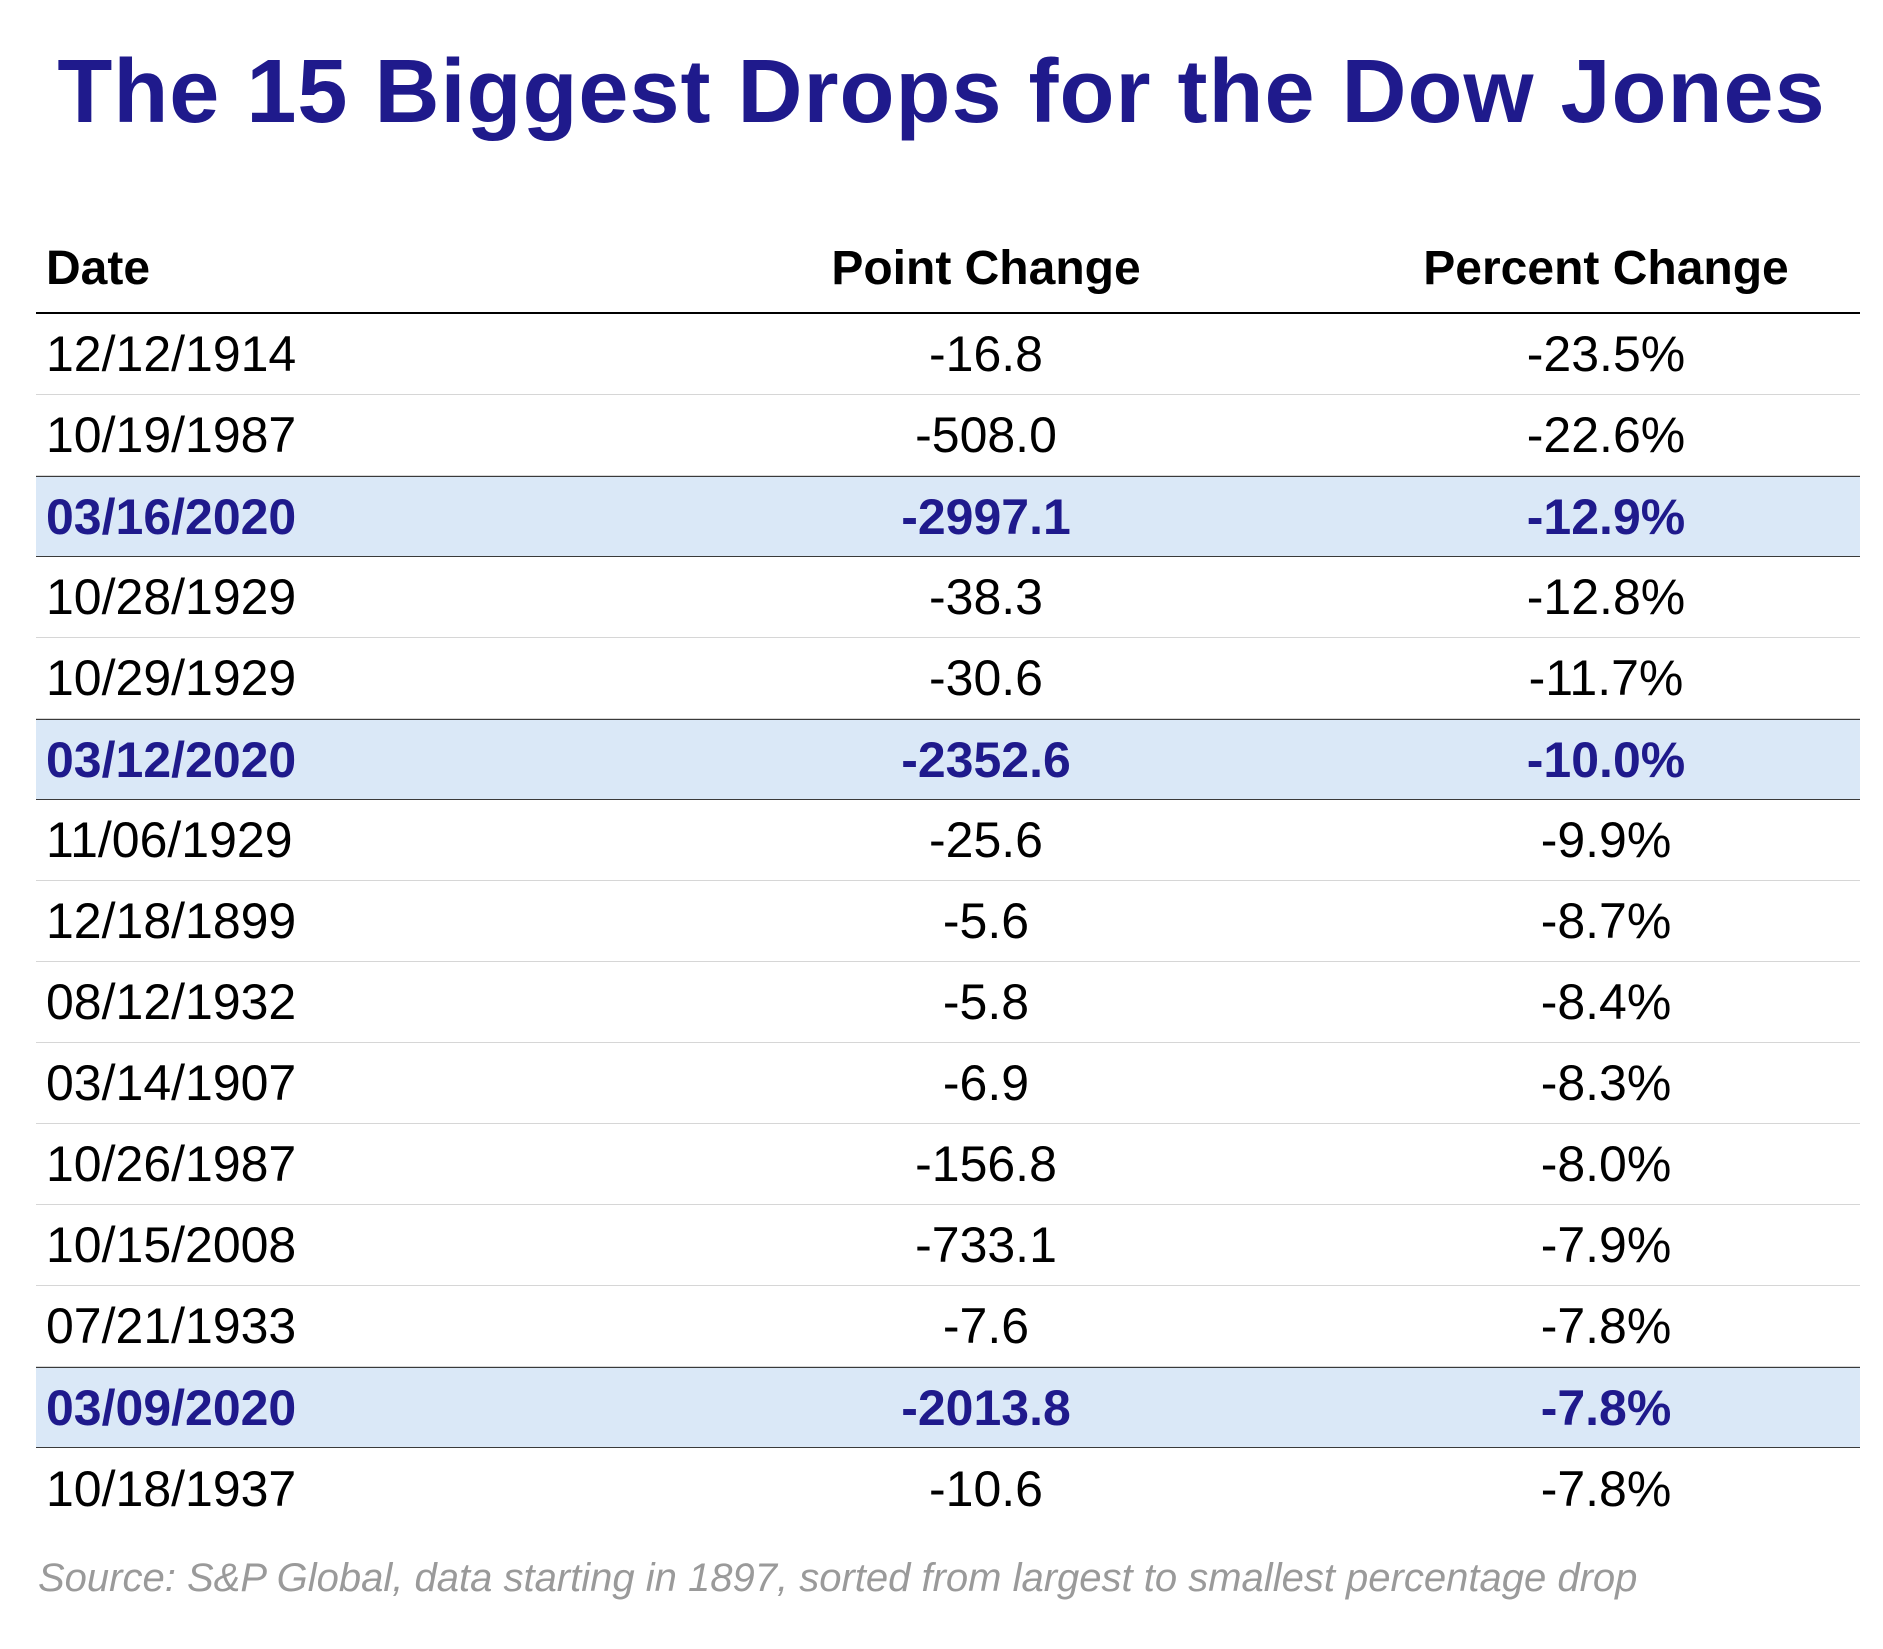 The width and height of the screenshot is (1883, 1649). I want to click on cell-percent-change: -10.0%, so click(1606, 759).